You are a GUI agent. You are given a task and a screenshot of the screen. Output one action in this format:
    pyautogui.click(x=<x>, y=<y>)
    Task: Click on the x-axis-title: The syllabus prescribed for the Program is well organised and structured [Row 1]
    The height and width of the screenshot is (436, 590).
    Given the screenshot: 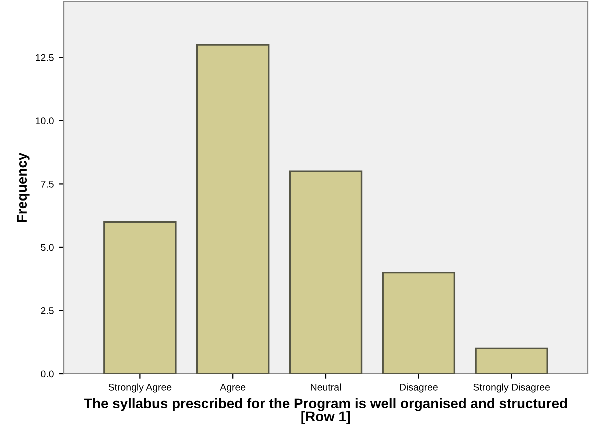 What is the action you would take?
    pyautogui.click(x=326, y=411)
    